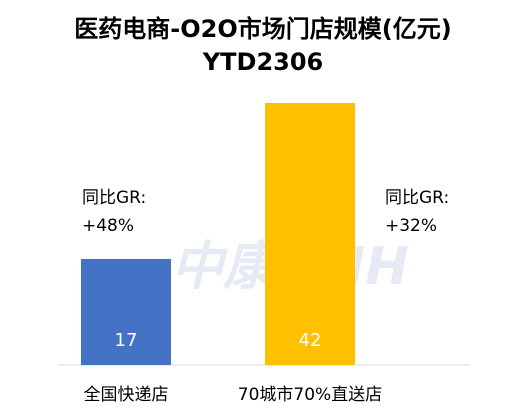 This screenshot has width=526, height=419. Describe the element at coordinates (310, 395) in the screenshot. I see `x-tick-label: 70城市70%直送店` at that location.